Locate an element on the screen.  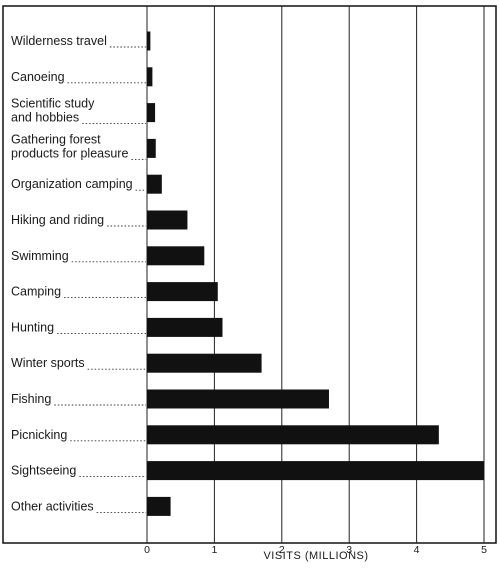
category-label: products for pleasure is located at coordinates (69, 153).